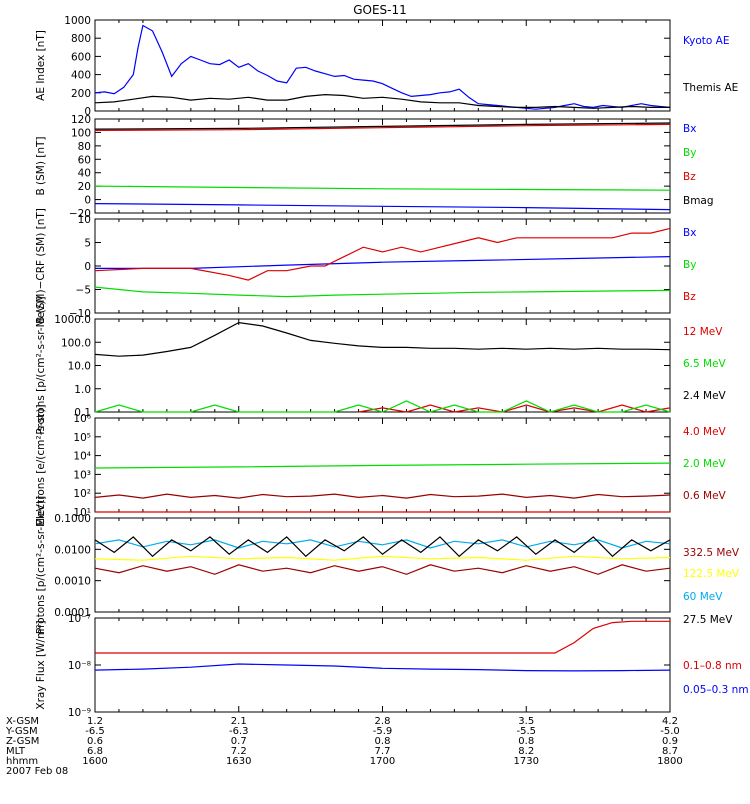 The image size is (750, 804). I want to click on legend-entry: 4.0 MeV, so click(705, 432).